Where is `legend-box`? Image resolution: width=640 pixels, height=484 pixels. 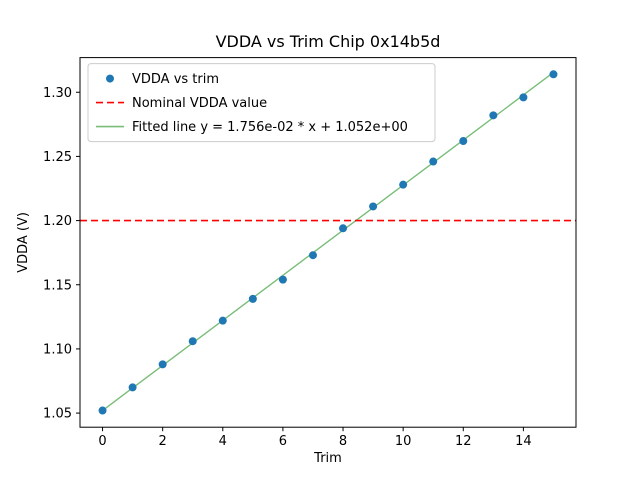
legend-box is located at coordinates (261, 103).